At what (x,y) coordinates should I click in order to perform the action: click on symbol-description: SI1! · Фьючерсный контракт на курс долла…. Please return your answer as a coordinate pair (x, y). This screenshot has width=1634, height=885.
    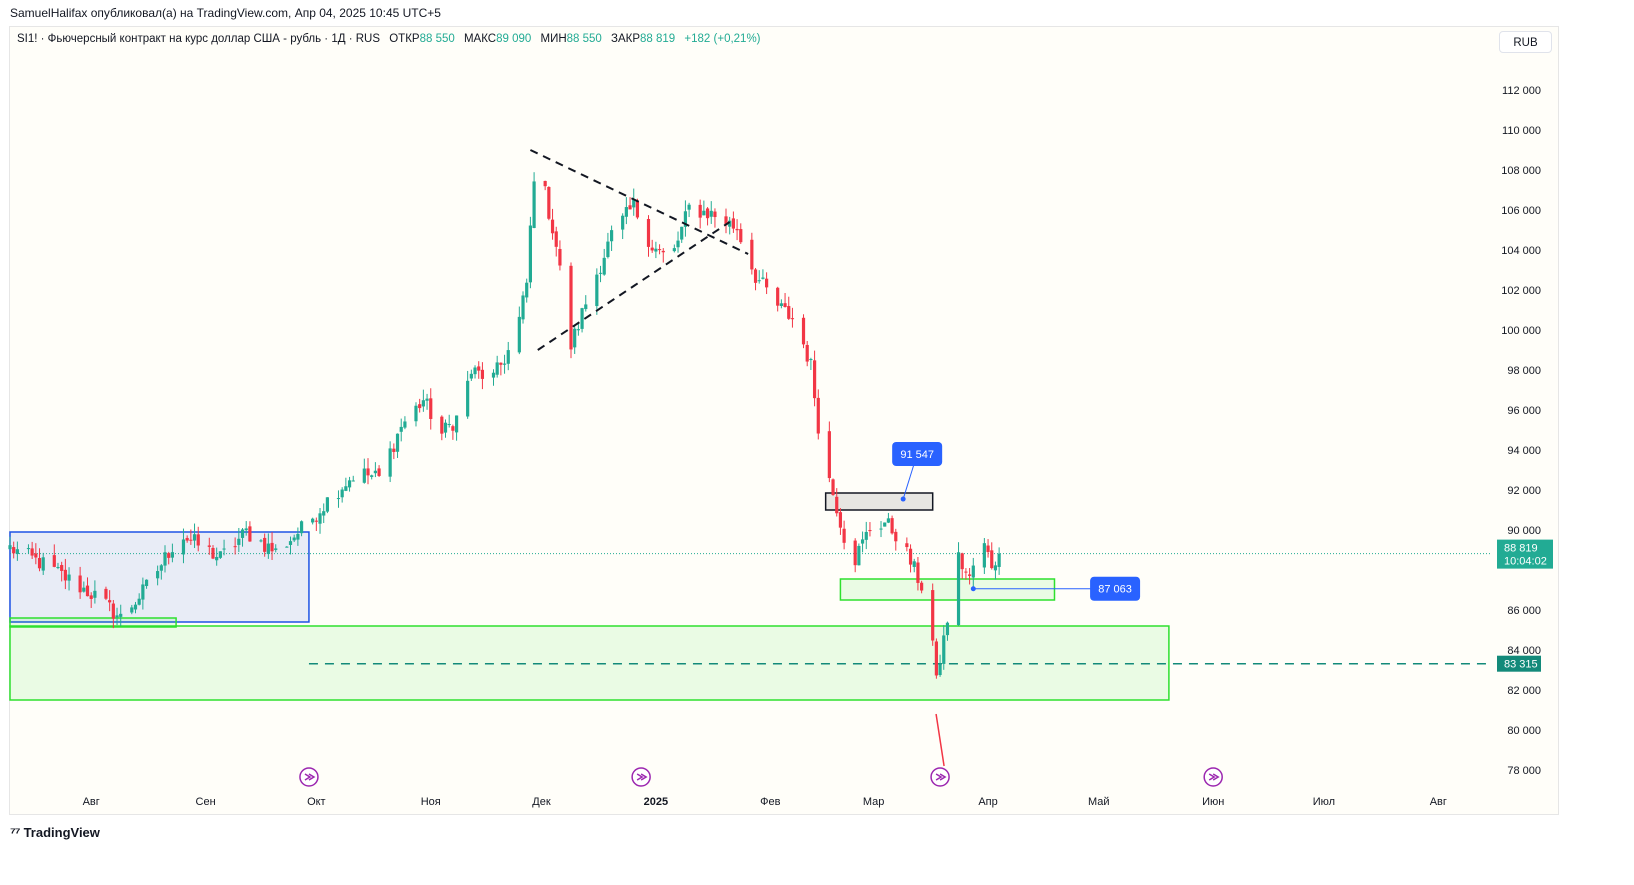
    Looking at the image, I should click on (199, 39).